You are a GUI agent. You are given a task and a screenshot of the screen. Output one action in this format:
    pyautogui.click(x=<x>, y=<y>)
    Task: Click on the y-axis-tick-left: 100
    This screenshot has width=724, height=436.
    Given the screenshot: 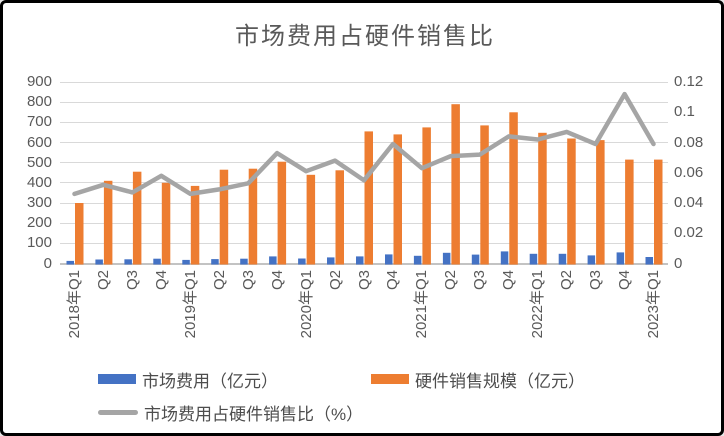 What is the action you would take?
    pyautogui.click(x=39, y=243)
    